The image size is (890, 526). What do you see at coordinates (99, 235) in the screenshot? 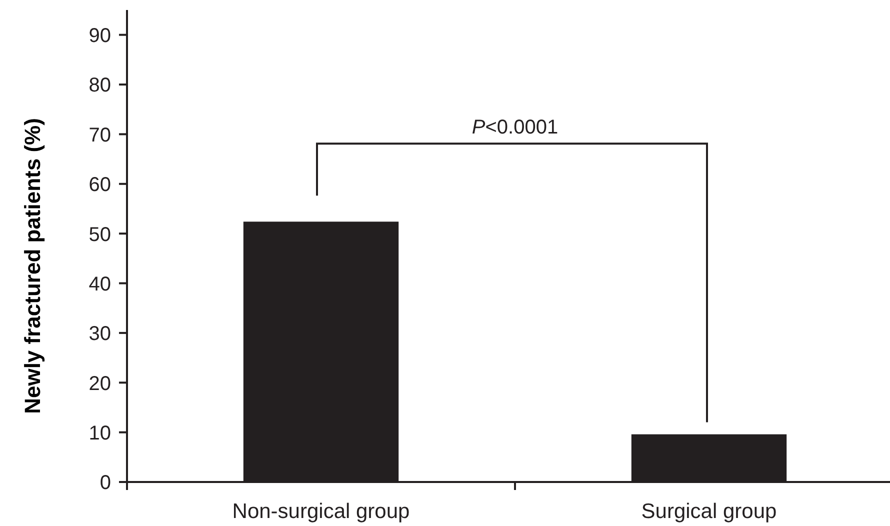
I see `y-tick-label: 50` at bounding box center [99, 235].